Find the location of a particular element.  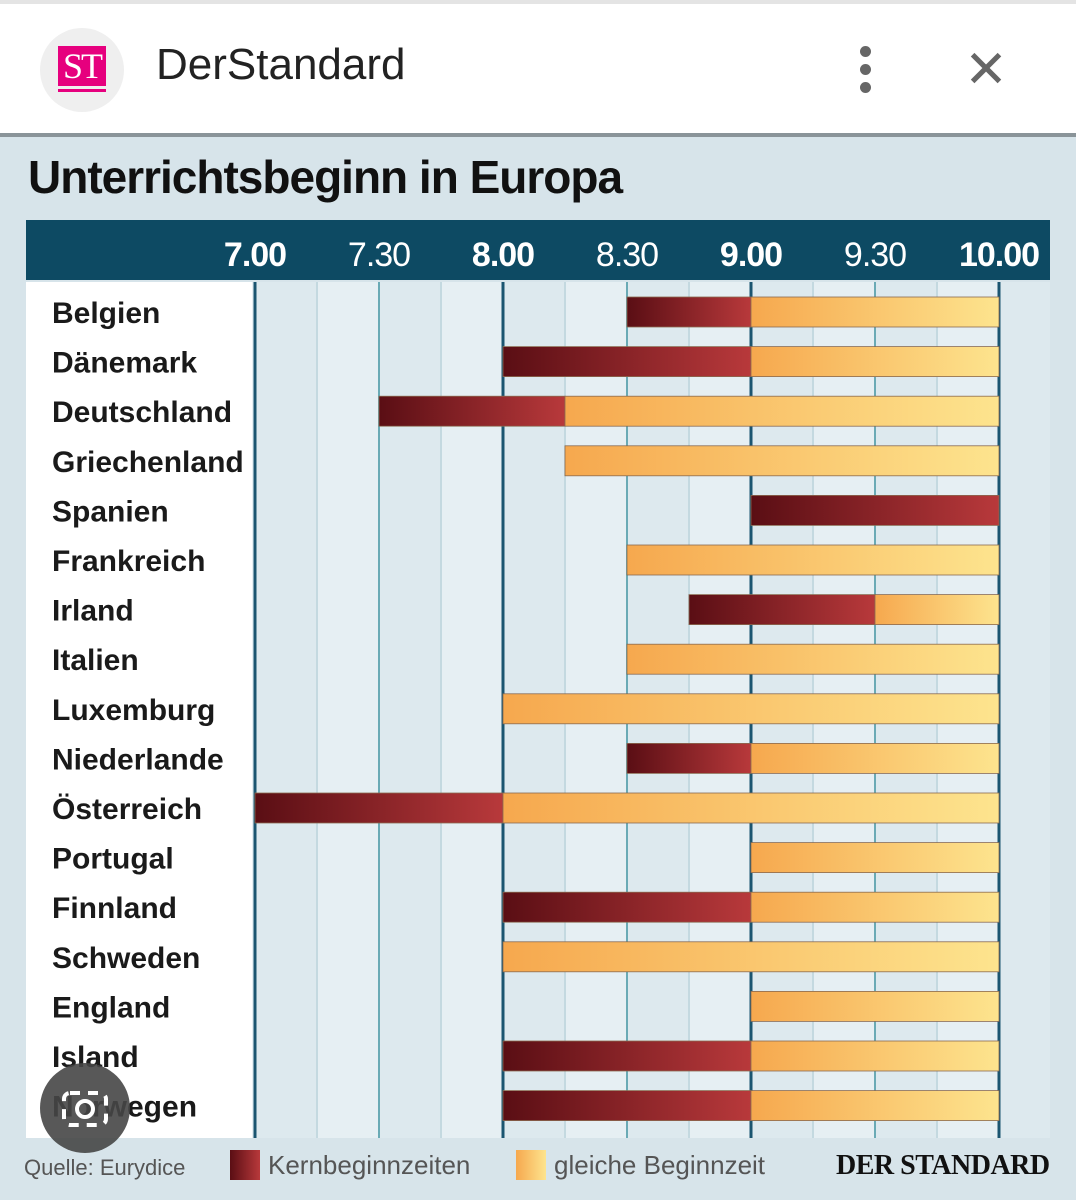

x-tick-label: 9.00 is located at coordinates (751, 255).